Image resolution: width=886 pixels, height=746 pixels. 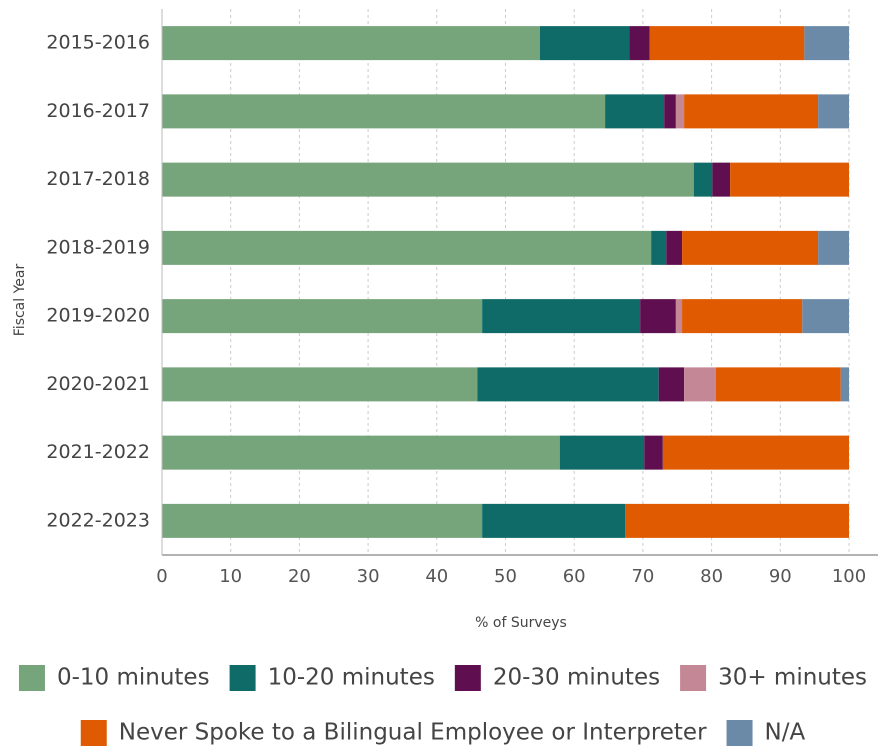 I want to click on x-tick-label: 100, so click(x=849, y=576).